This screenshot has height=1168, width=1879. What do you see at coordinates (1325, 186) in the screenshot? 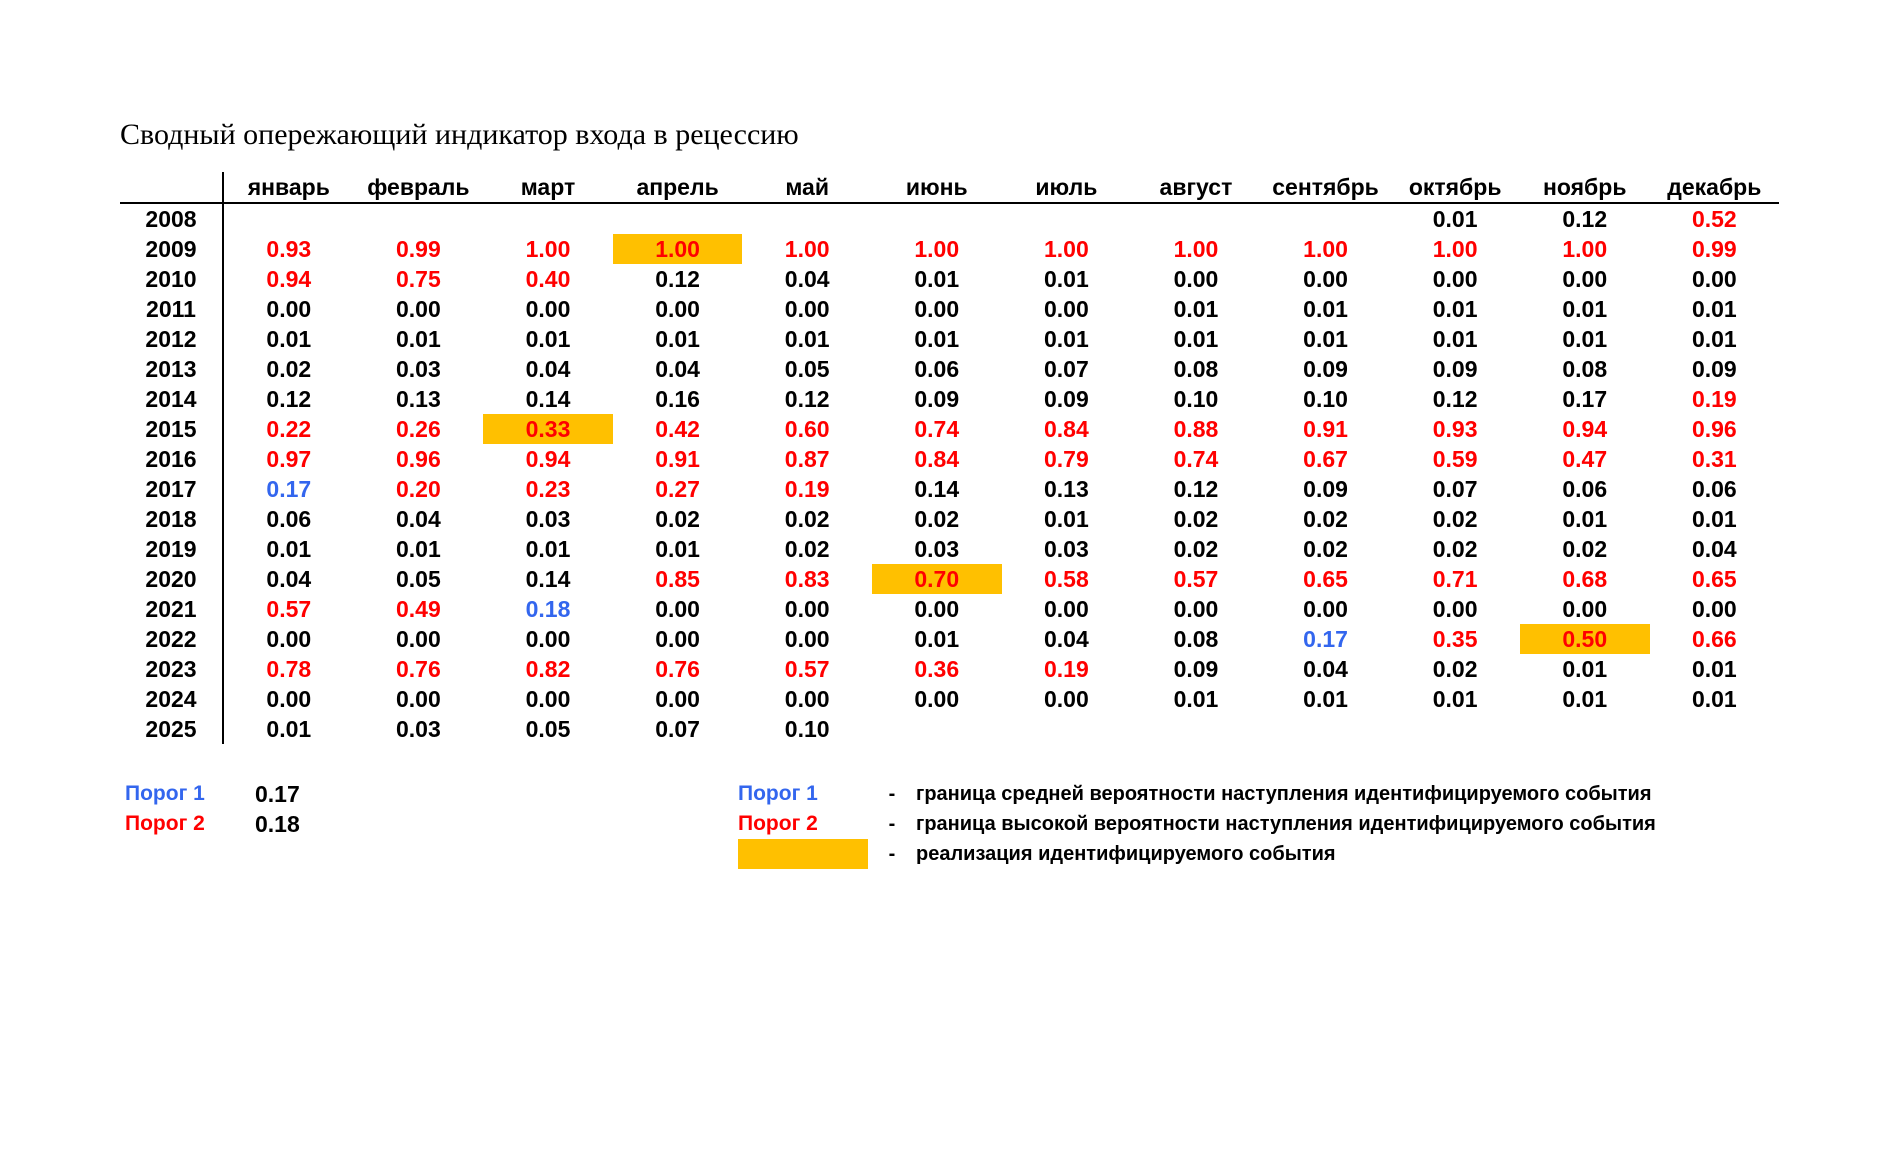
I see `month-header: сентябрь` at bounding box center [1325, 186].